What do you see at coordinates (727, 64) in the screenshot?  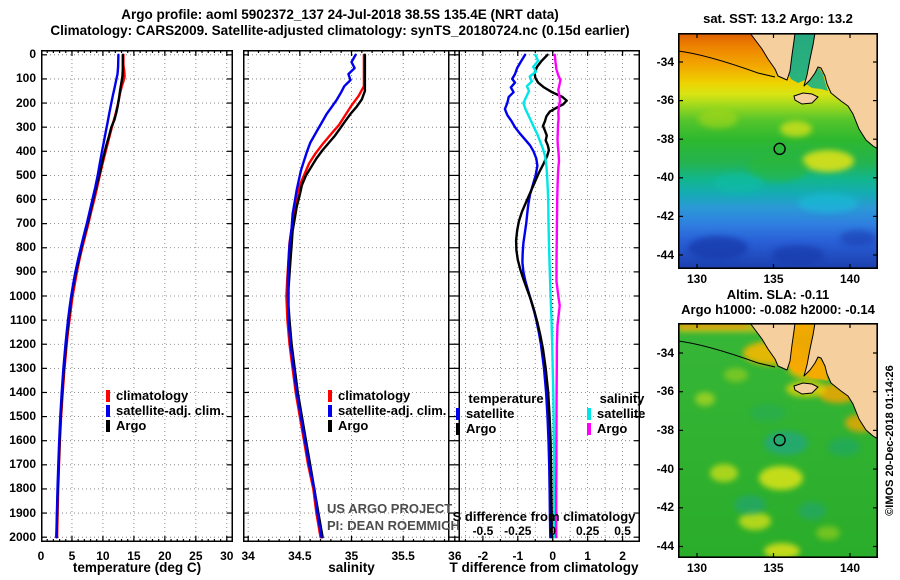 I see `coastline-contour` at bounding box center [727, 64].